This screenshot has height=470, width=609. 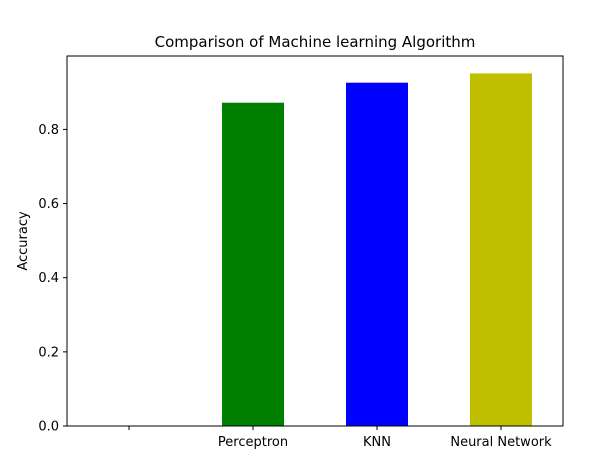 I want to click on y-tick-label: 0.4, so click(x=48, y=278).